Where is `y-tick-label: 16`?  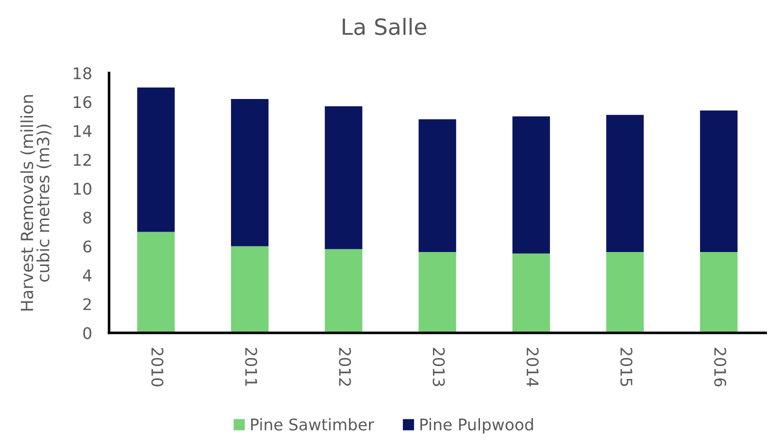 y-tick-label: 16 is located at coordinates (83, 102).